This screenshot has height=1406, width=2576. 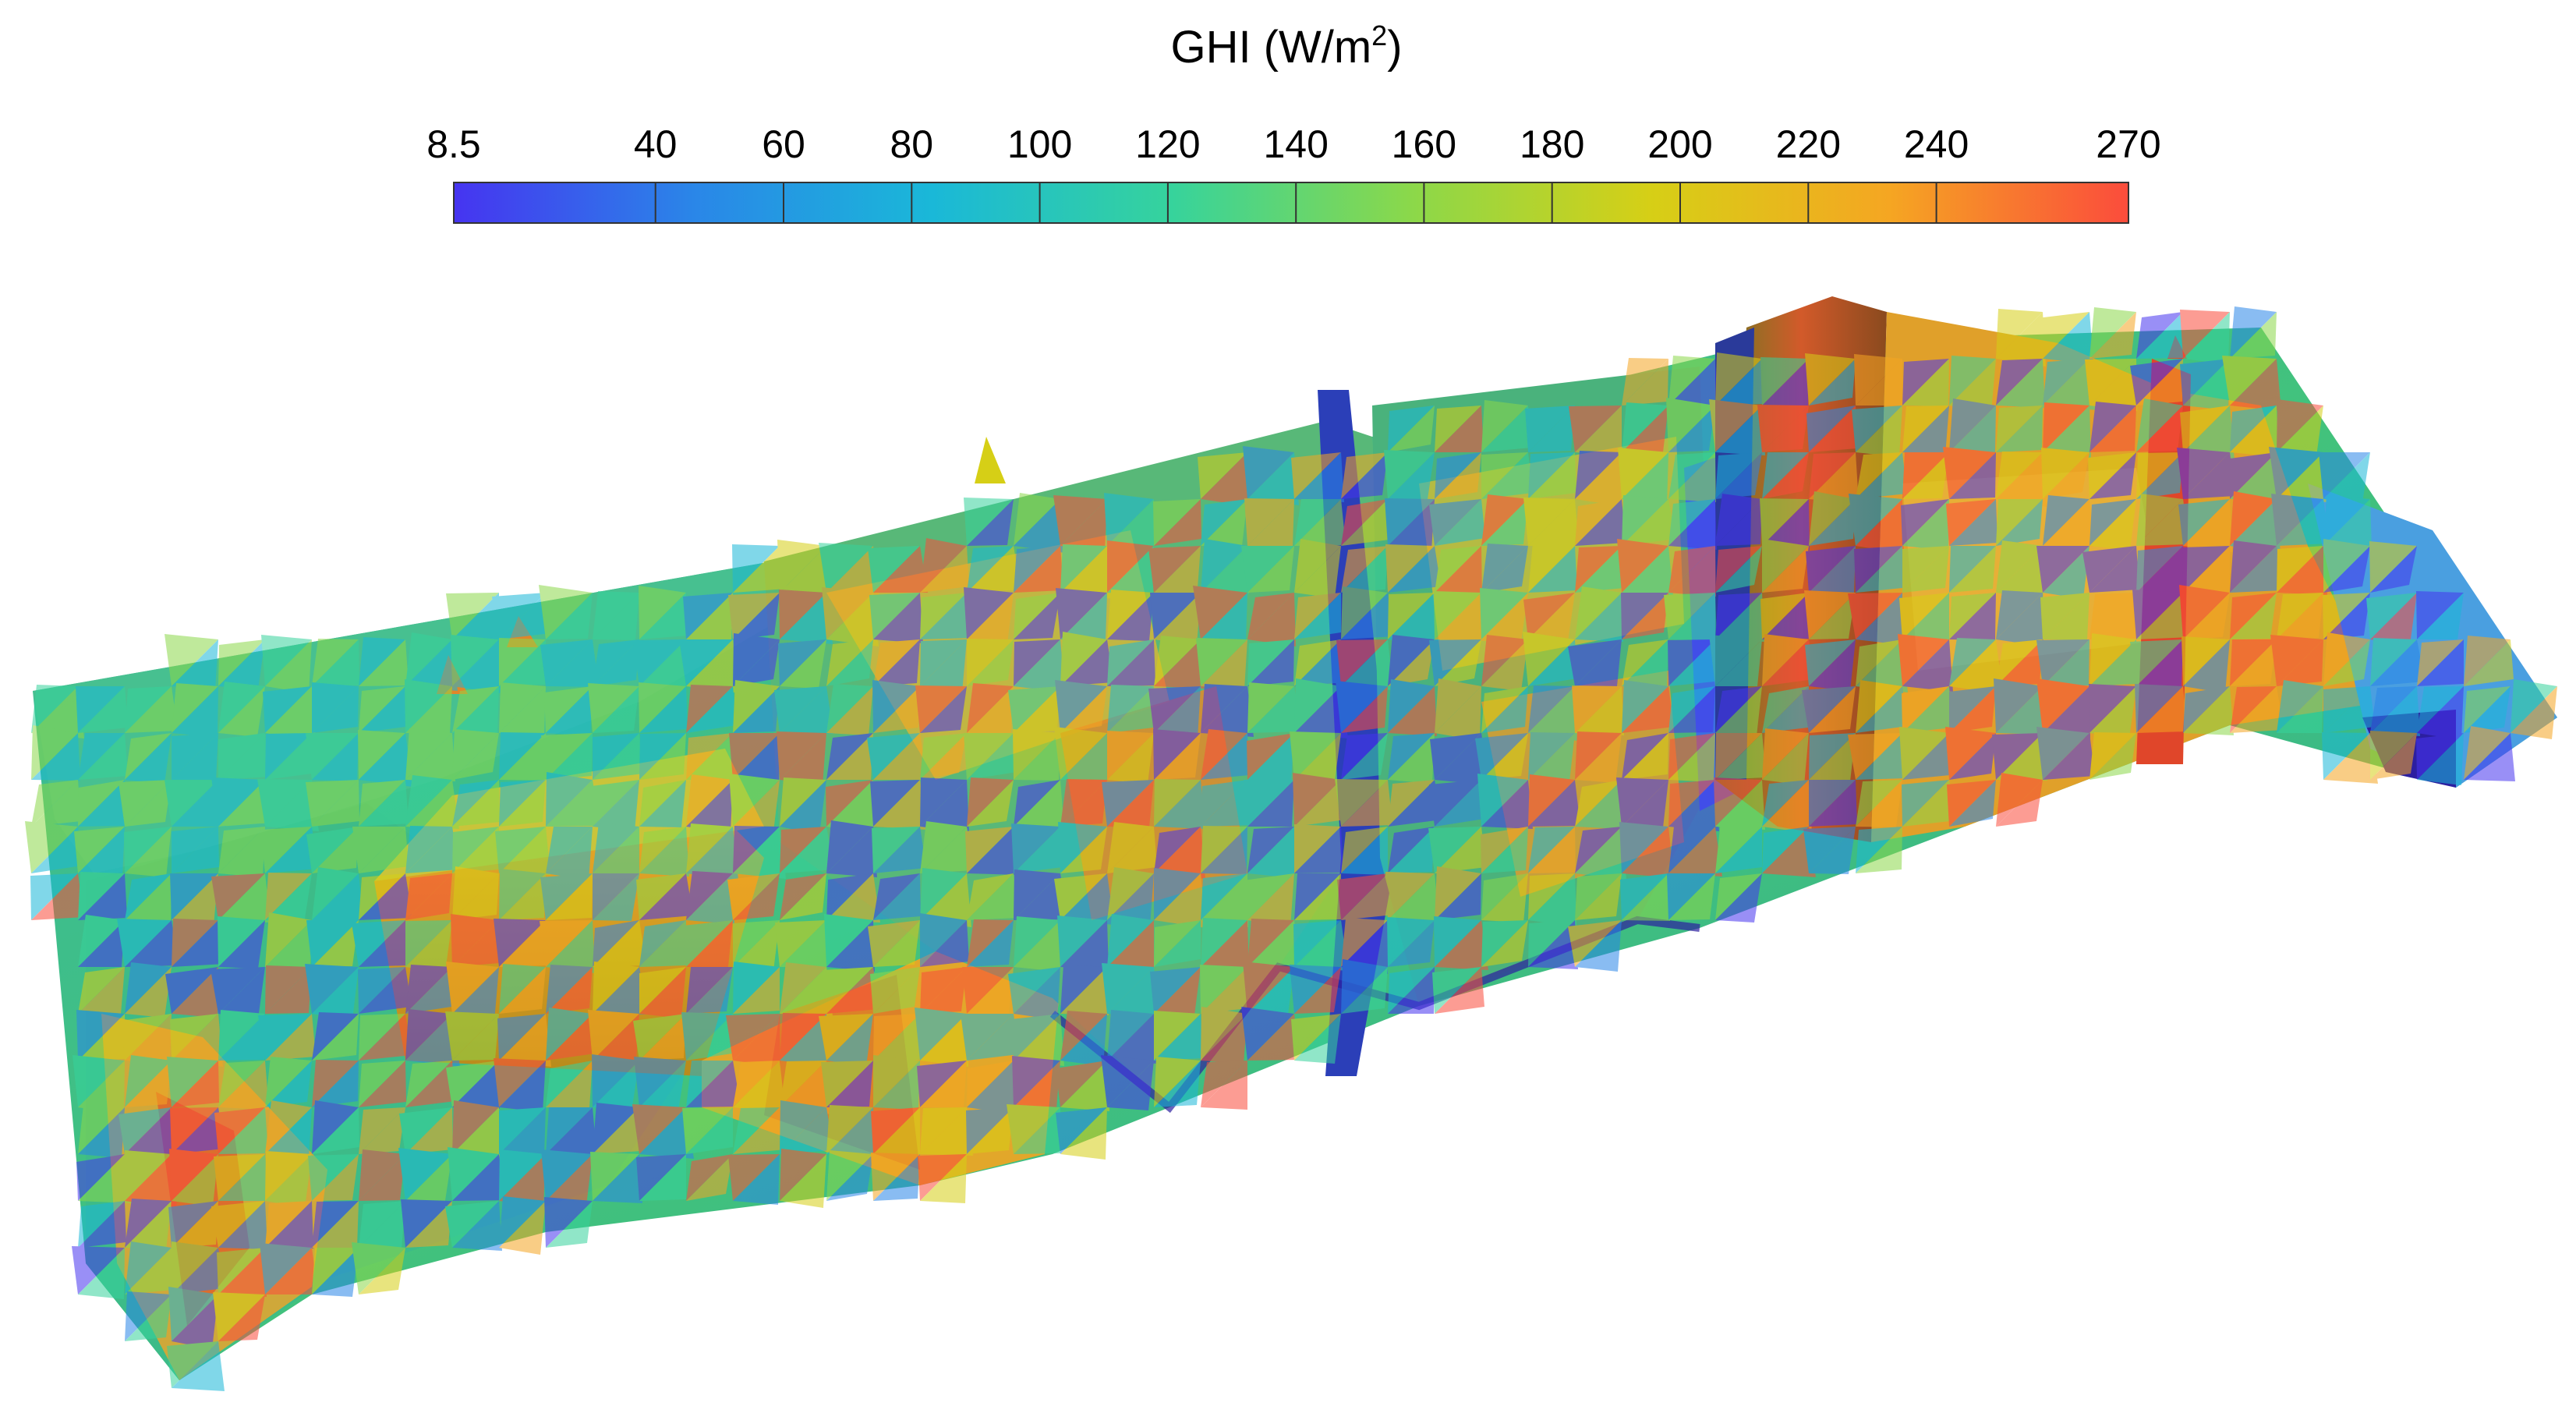 What do you see at coordinates (911, 144) in the screenshot?
I see `colorbar-tick-label: 80` at bounding box center [911, 144].